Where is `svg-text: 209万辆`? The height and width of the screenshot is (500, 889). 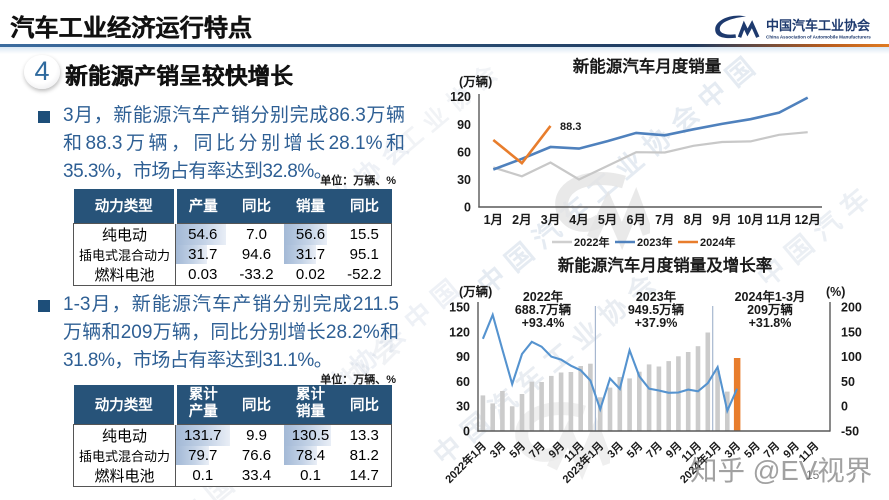 svg-text: 209万辆 is located at coordinates (770, 309).